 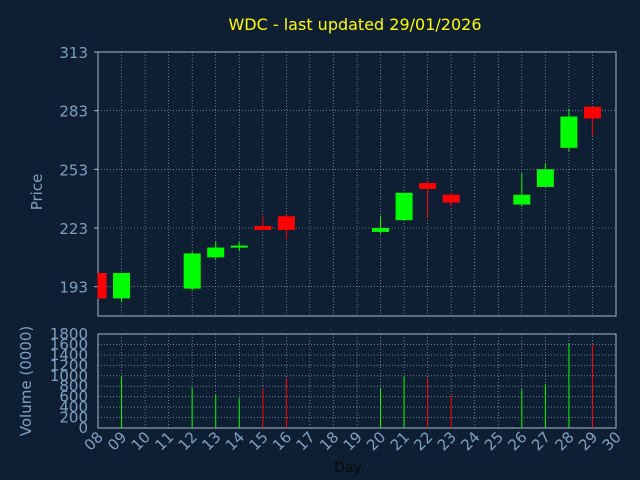 I want to click on price-axis-label: Price, so click(x=37, y=192).